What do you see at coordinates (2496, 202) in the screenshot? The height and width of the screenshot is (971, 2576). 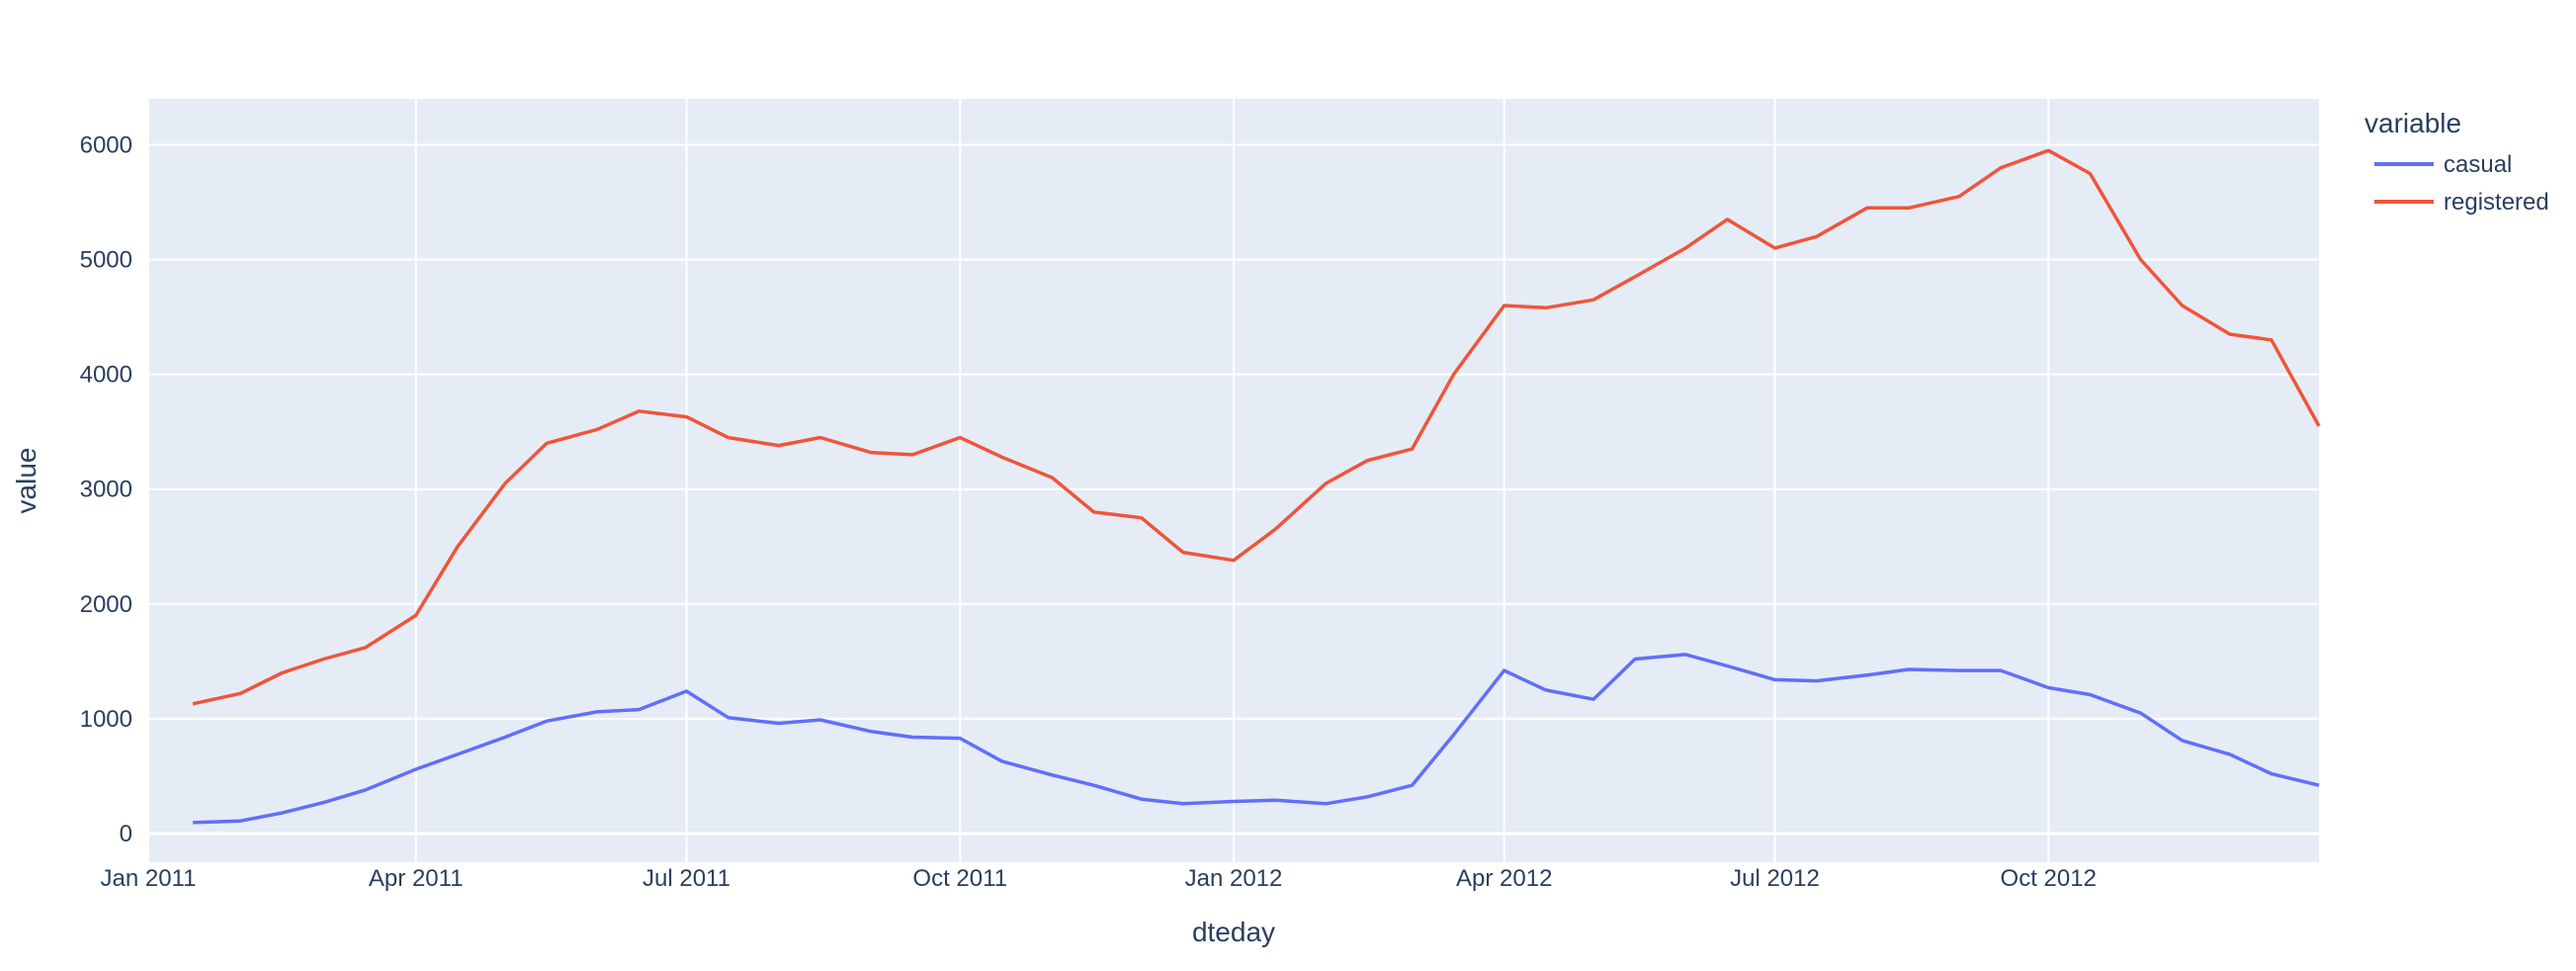 I see `legend-label-registered: registered` at bounding box center [2496, 202].